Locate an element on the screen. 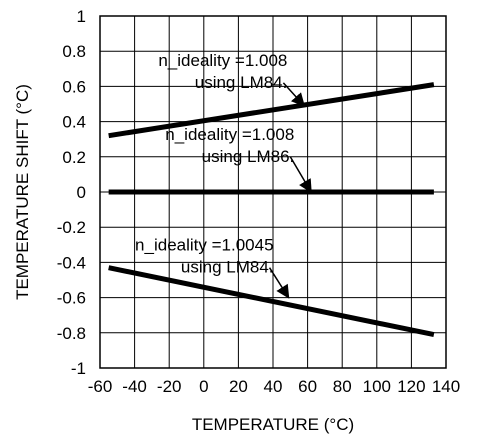 The width and height of the screenshot is (482, 435). y-tick-label: -1 is located at coordinates (78, 368).